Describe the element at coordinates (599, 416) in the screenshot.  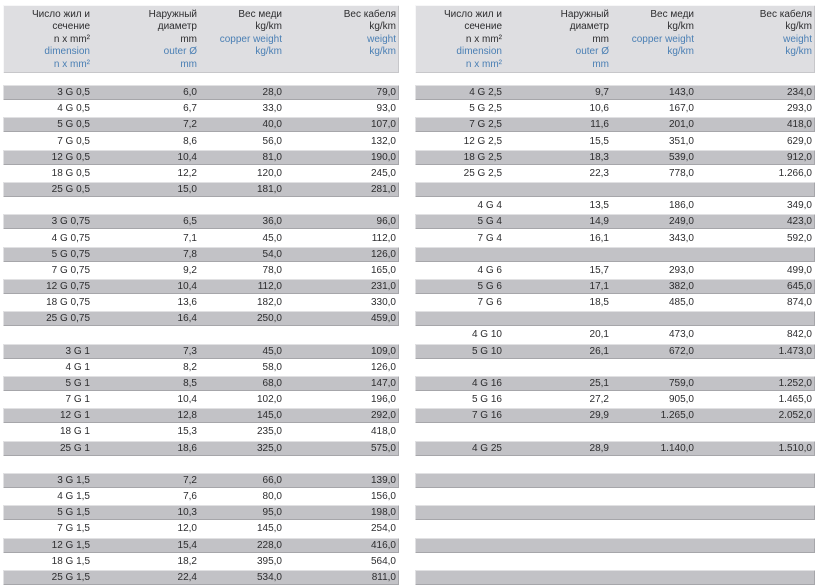
I see `outer-diameter-cell: 29,9` at that location.